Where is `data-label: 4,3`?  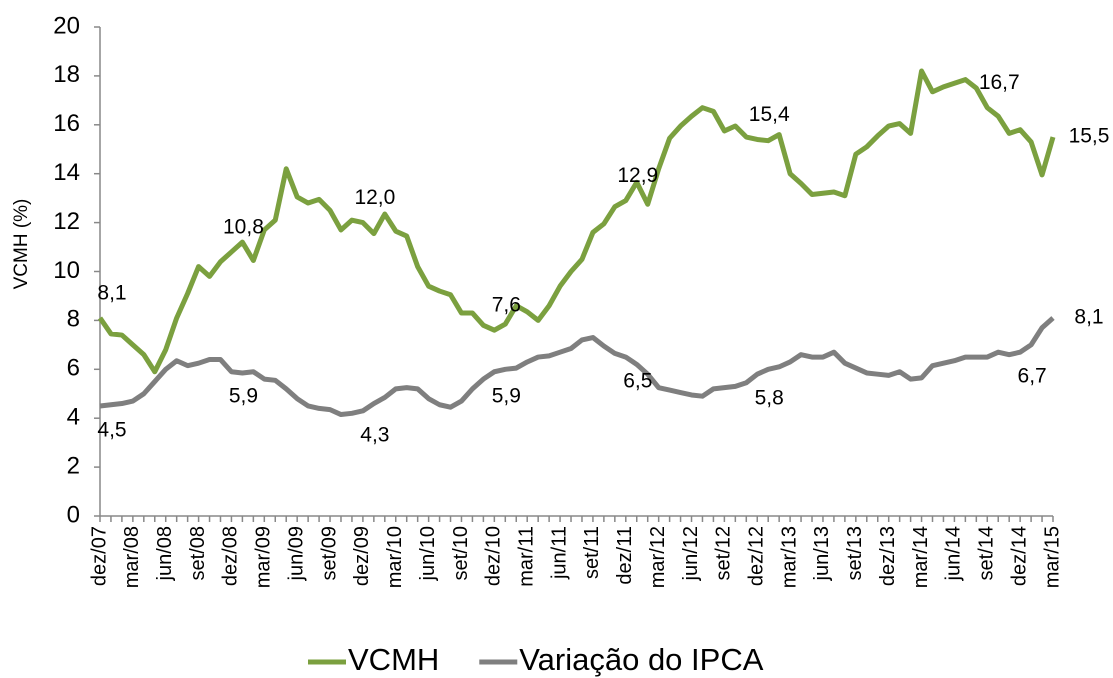 data-label: 4,3 is located at coordinates (374, 434).